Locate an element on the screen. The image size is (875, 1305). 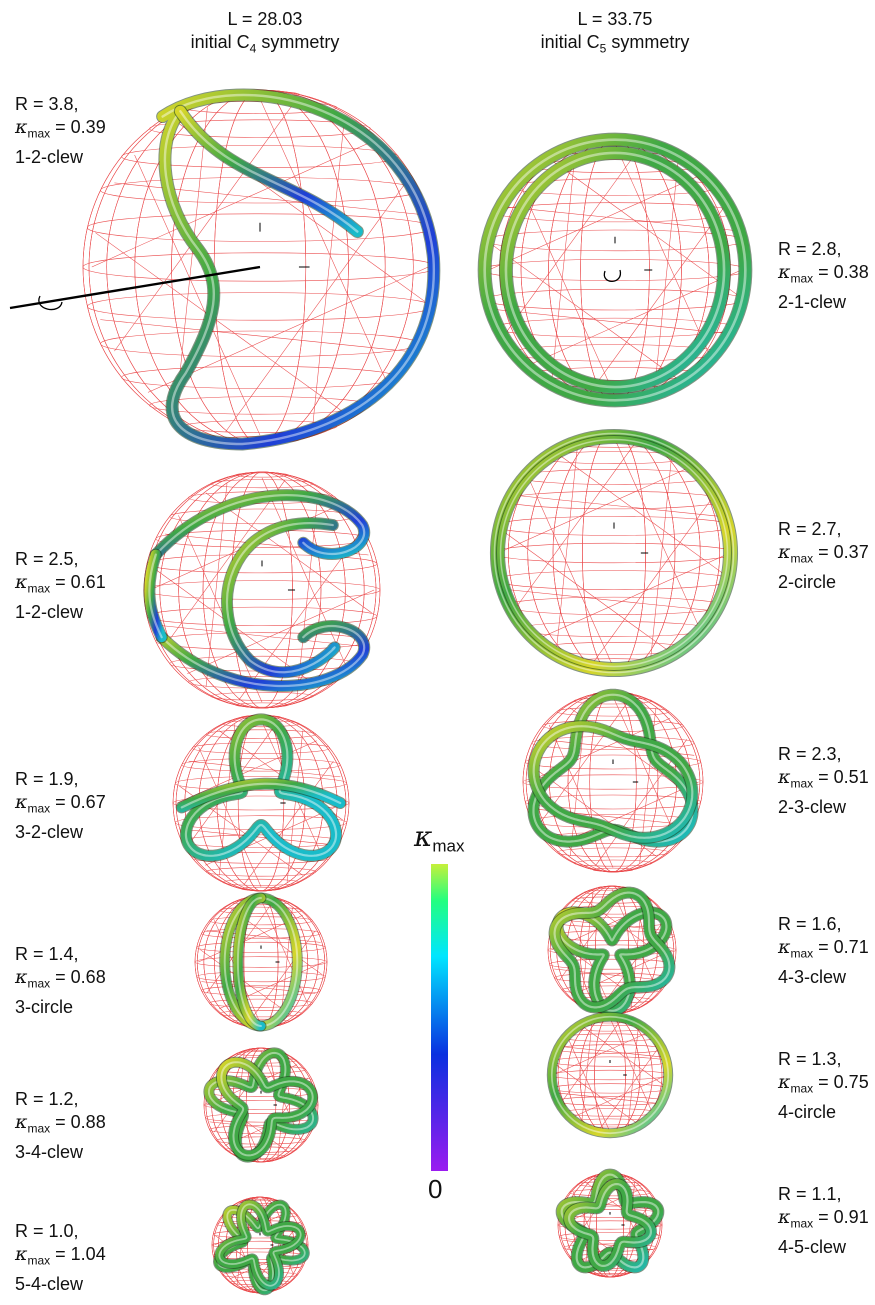
right-label-4: R = 1.6, κmax = 0.71 4-3-clew is located at coordinates (823, 950).